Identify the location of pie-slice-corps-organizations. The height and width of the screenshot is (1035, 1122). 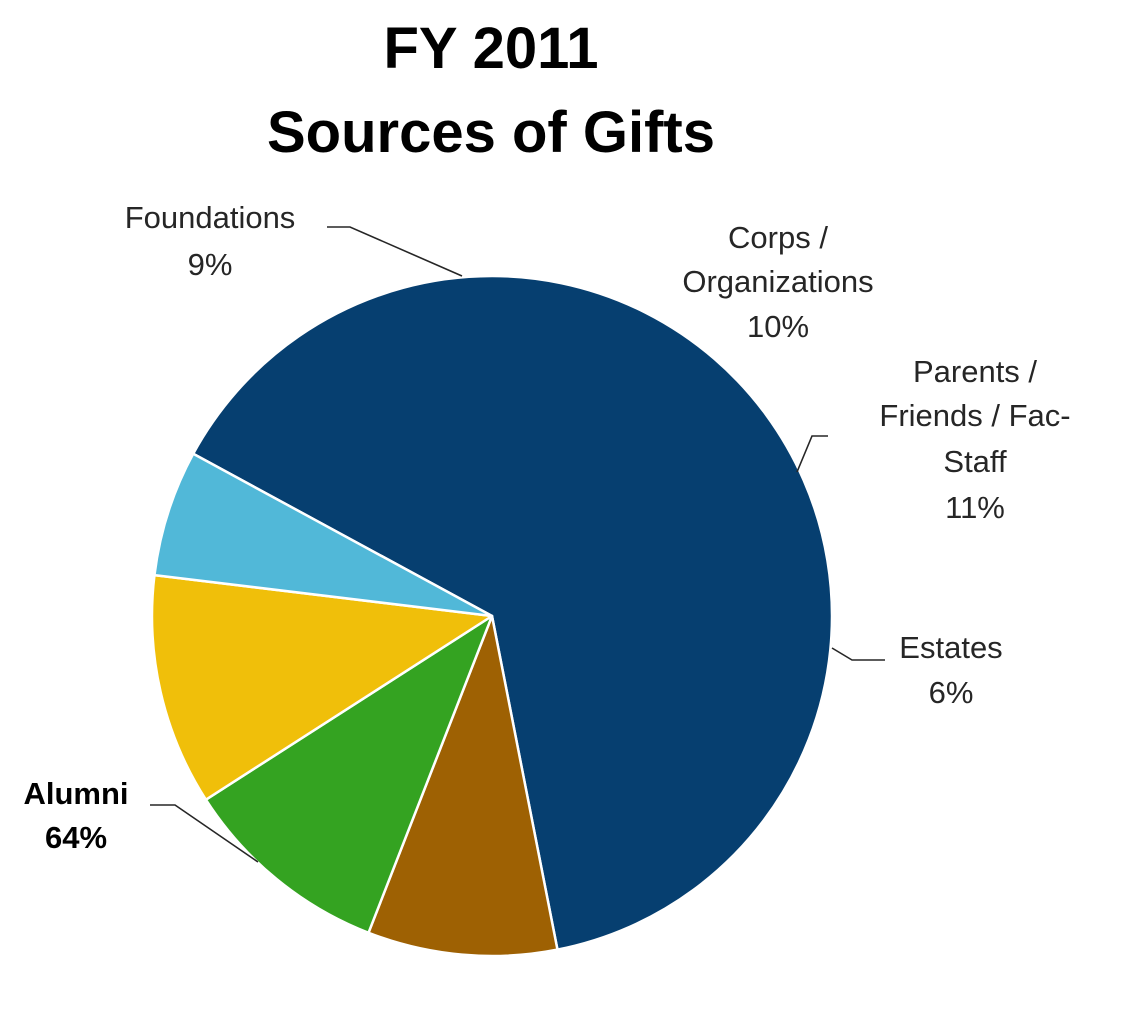
(349, 774).